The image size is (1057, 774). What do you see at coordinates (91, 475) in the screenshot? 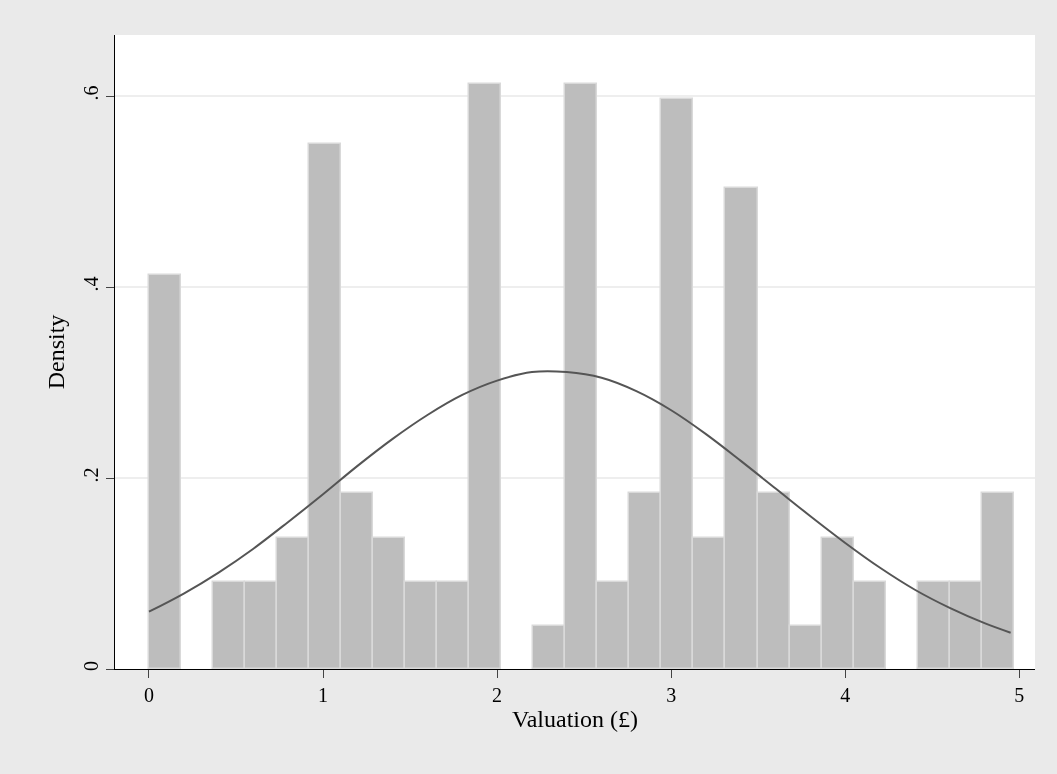
I see `y-tick-label: .2` at bounding box center [91, 475].